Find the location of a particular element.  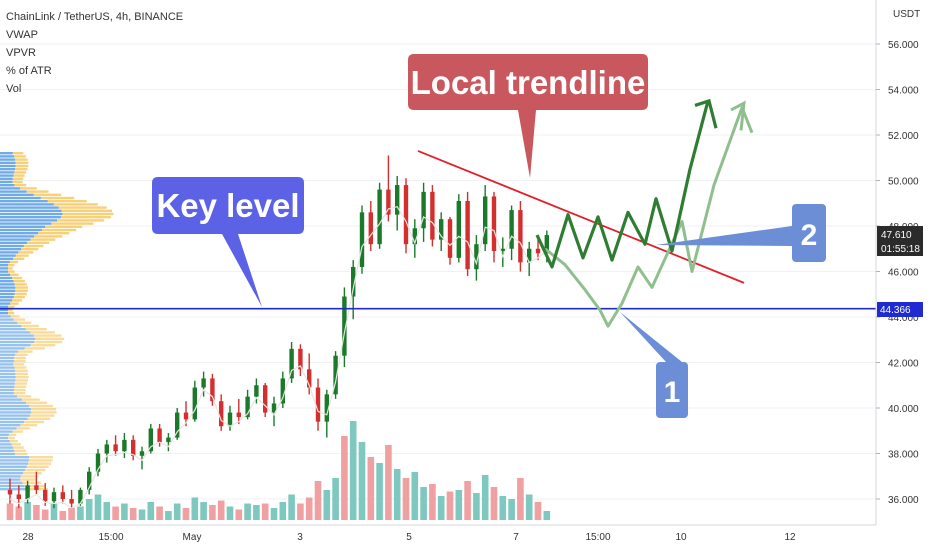

scenario-2-callout: 2 is located at coordinates (741, 233).